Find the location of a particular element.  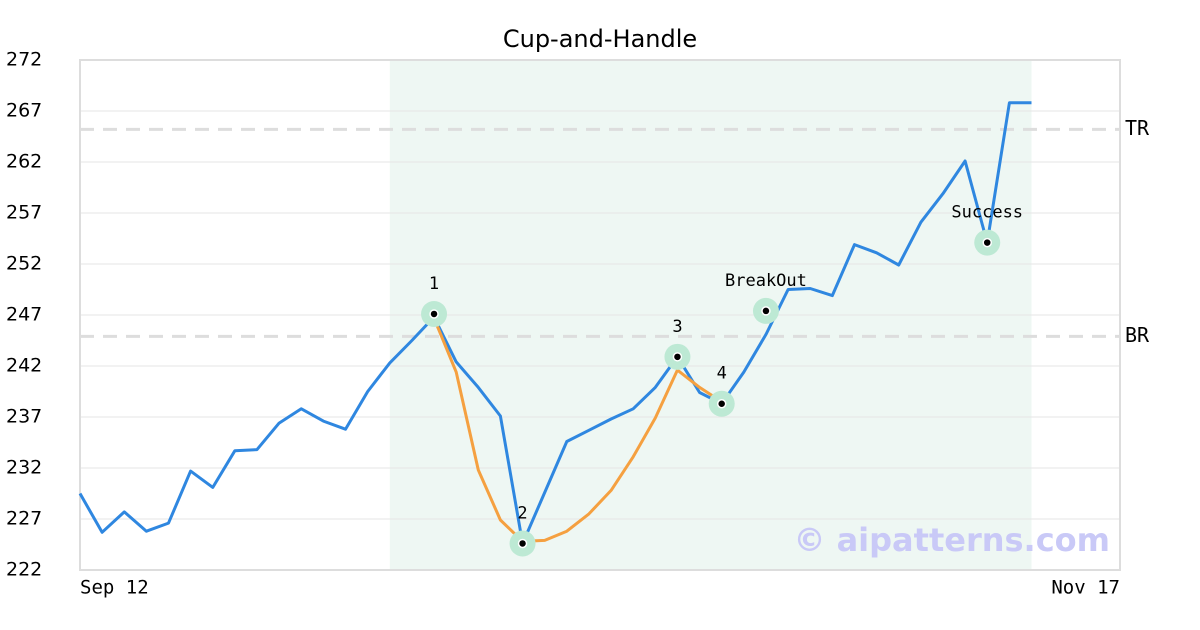

y-tick-label: 262 is located at coordinates (24, 162).